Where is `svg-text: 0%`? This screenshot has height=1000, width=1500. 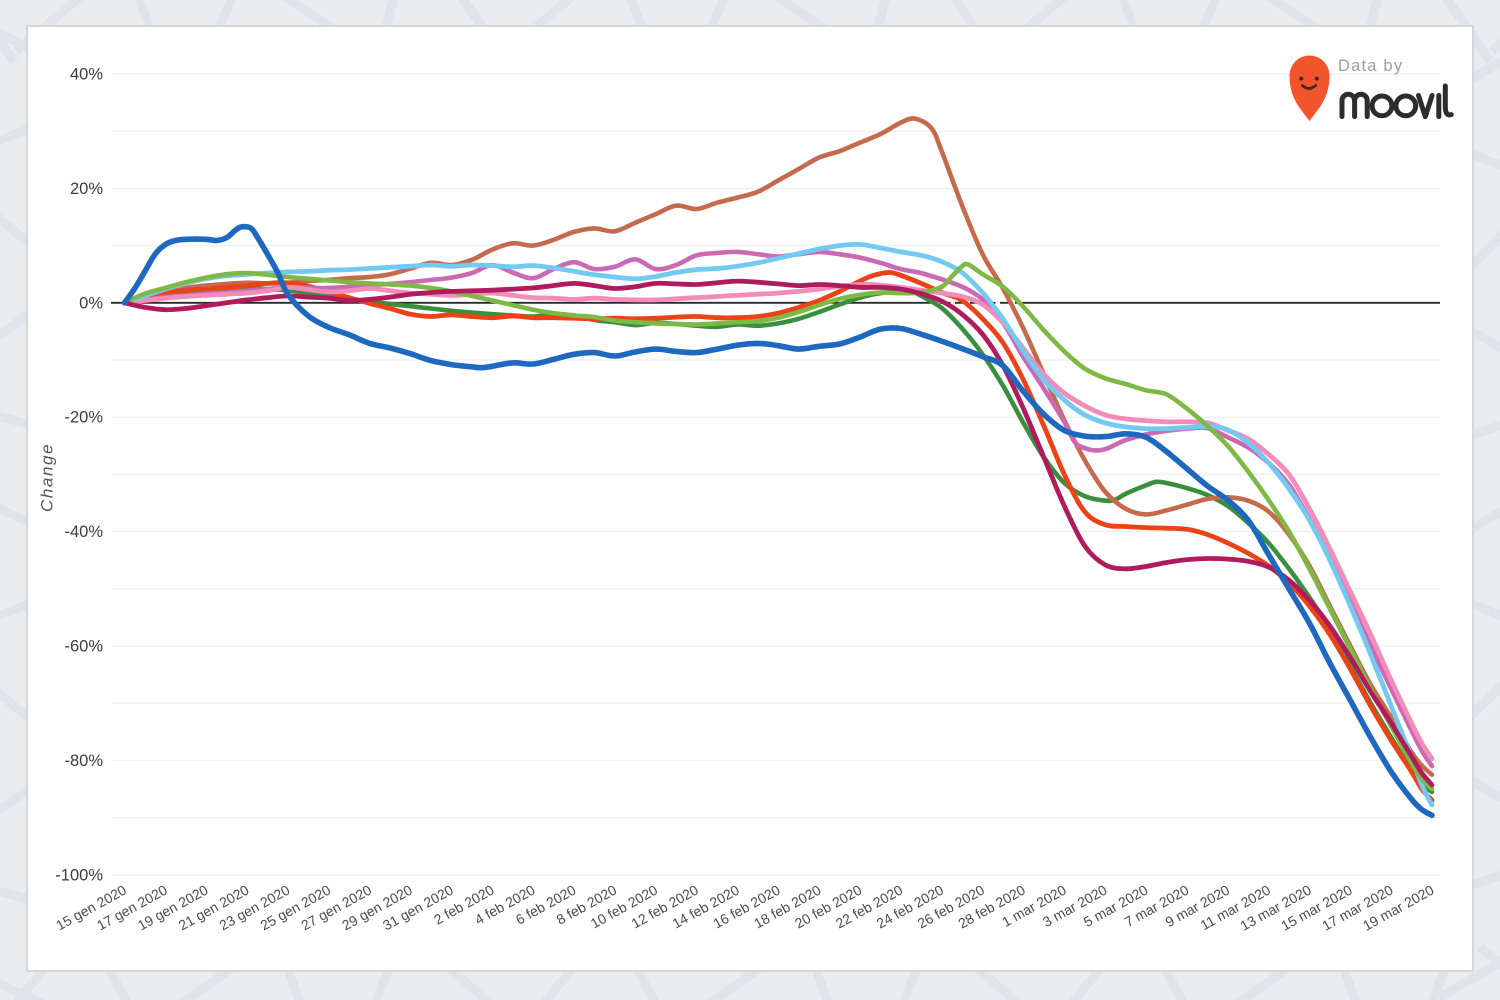
svg-text: 0% is located at coordinates (91, 303).